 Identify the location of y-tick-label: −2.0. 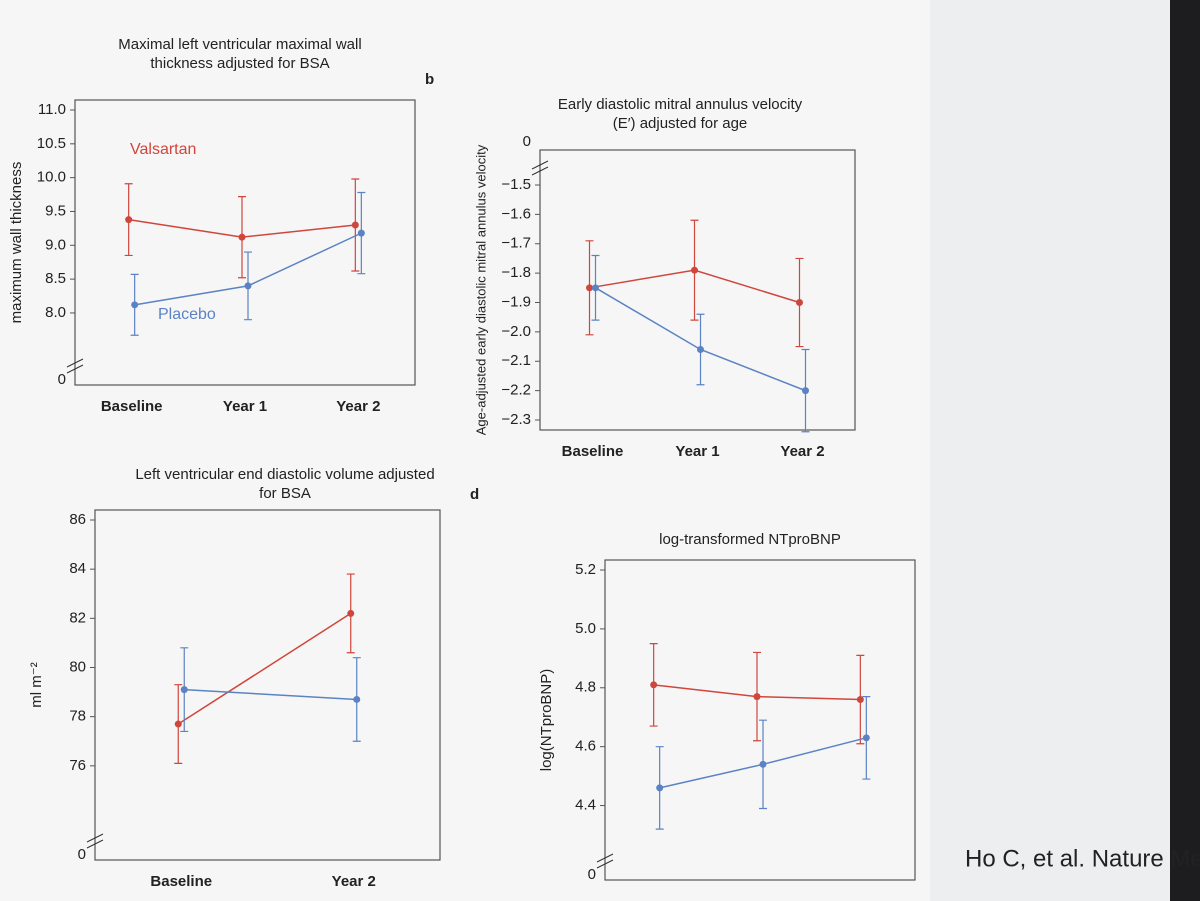
(516, 331).